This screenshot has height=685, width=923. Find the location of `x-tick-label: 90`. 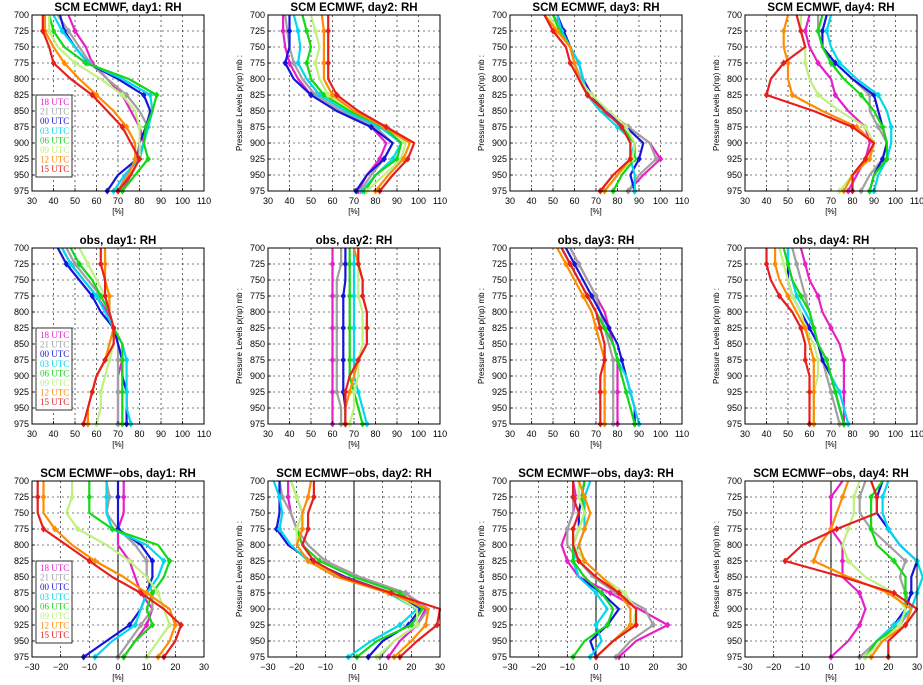

x-tick-label: 90 is located at coordinates (639, 434).